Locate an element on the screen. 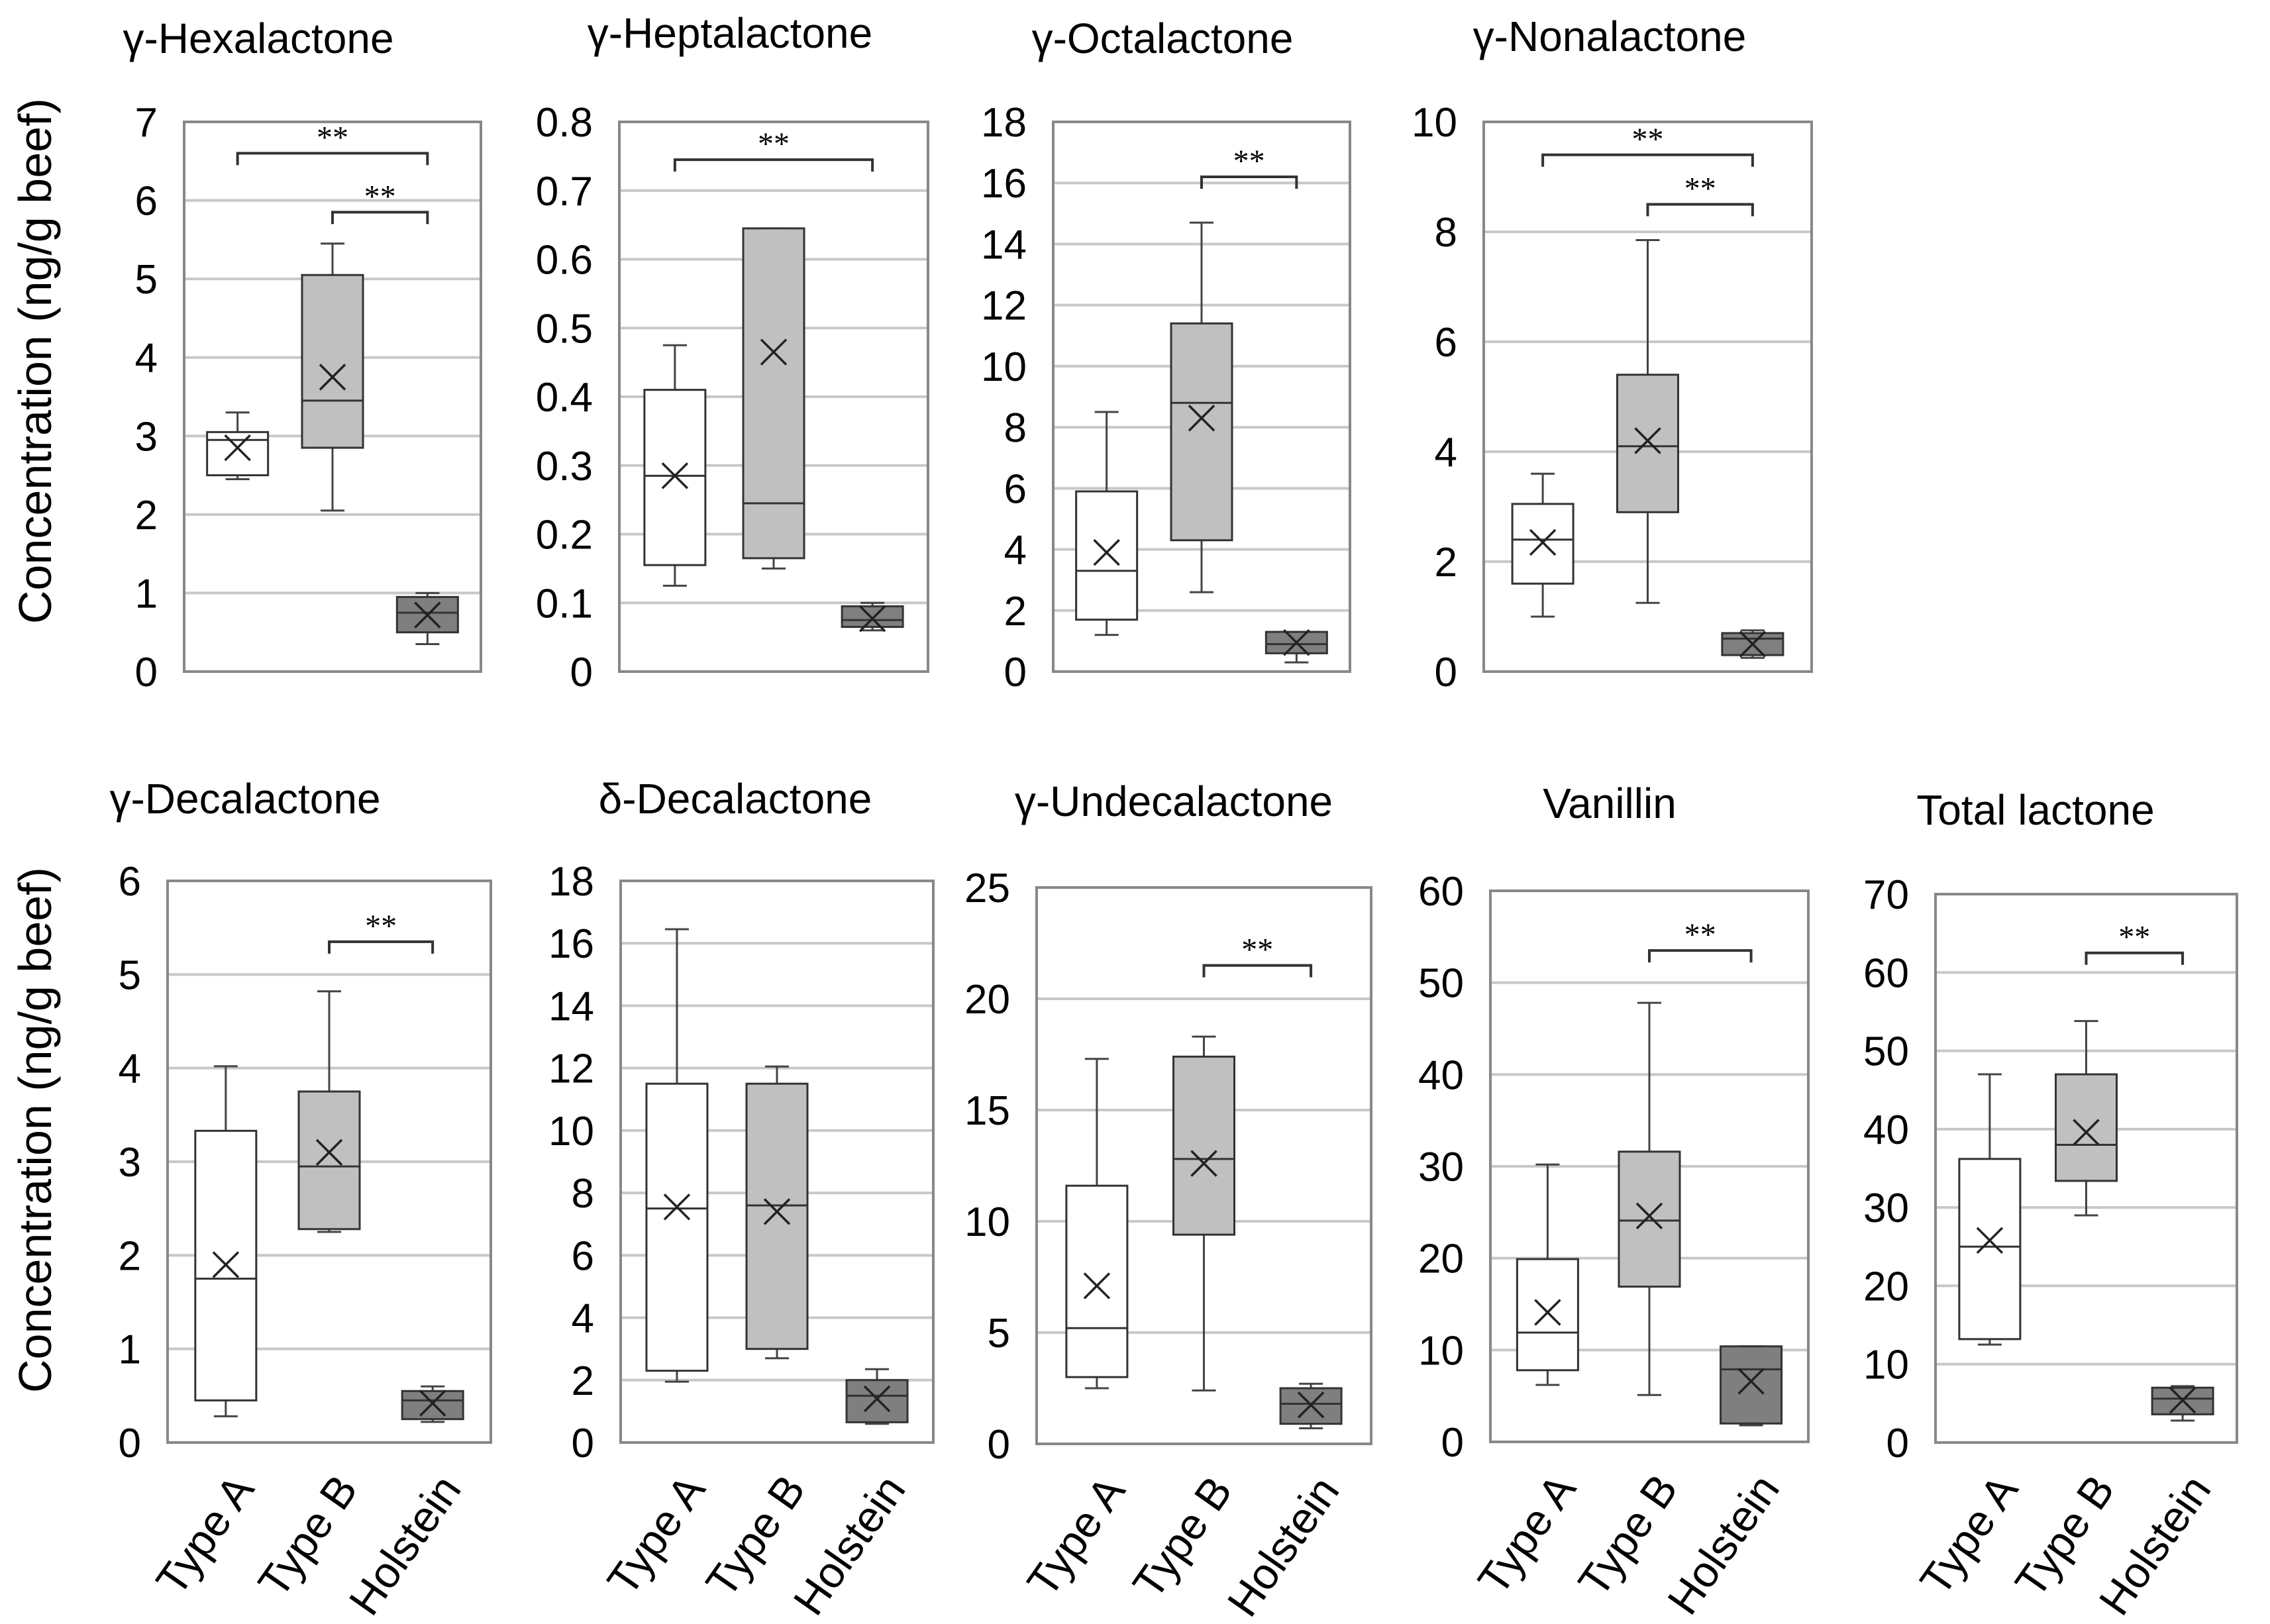 This screenshot has width=2270, height=1624. y-axis-label-bottom: Concentration (ng/g beef) is located at coordinates (35, 1130).